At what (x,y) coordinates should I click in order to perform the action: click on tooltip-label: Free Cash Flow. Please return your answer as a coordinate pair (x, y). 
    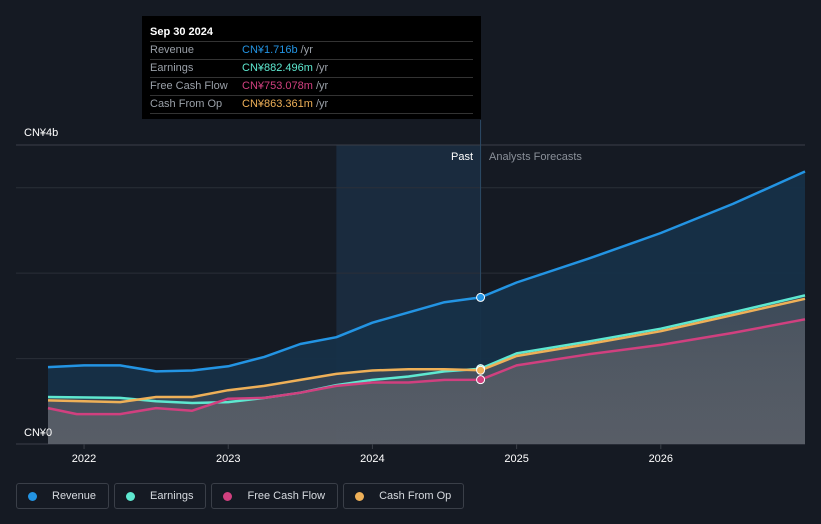
    Looking at the image, I should click on (189, 86).